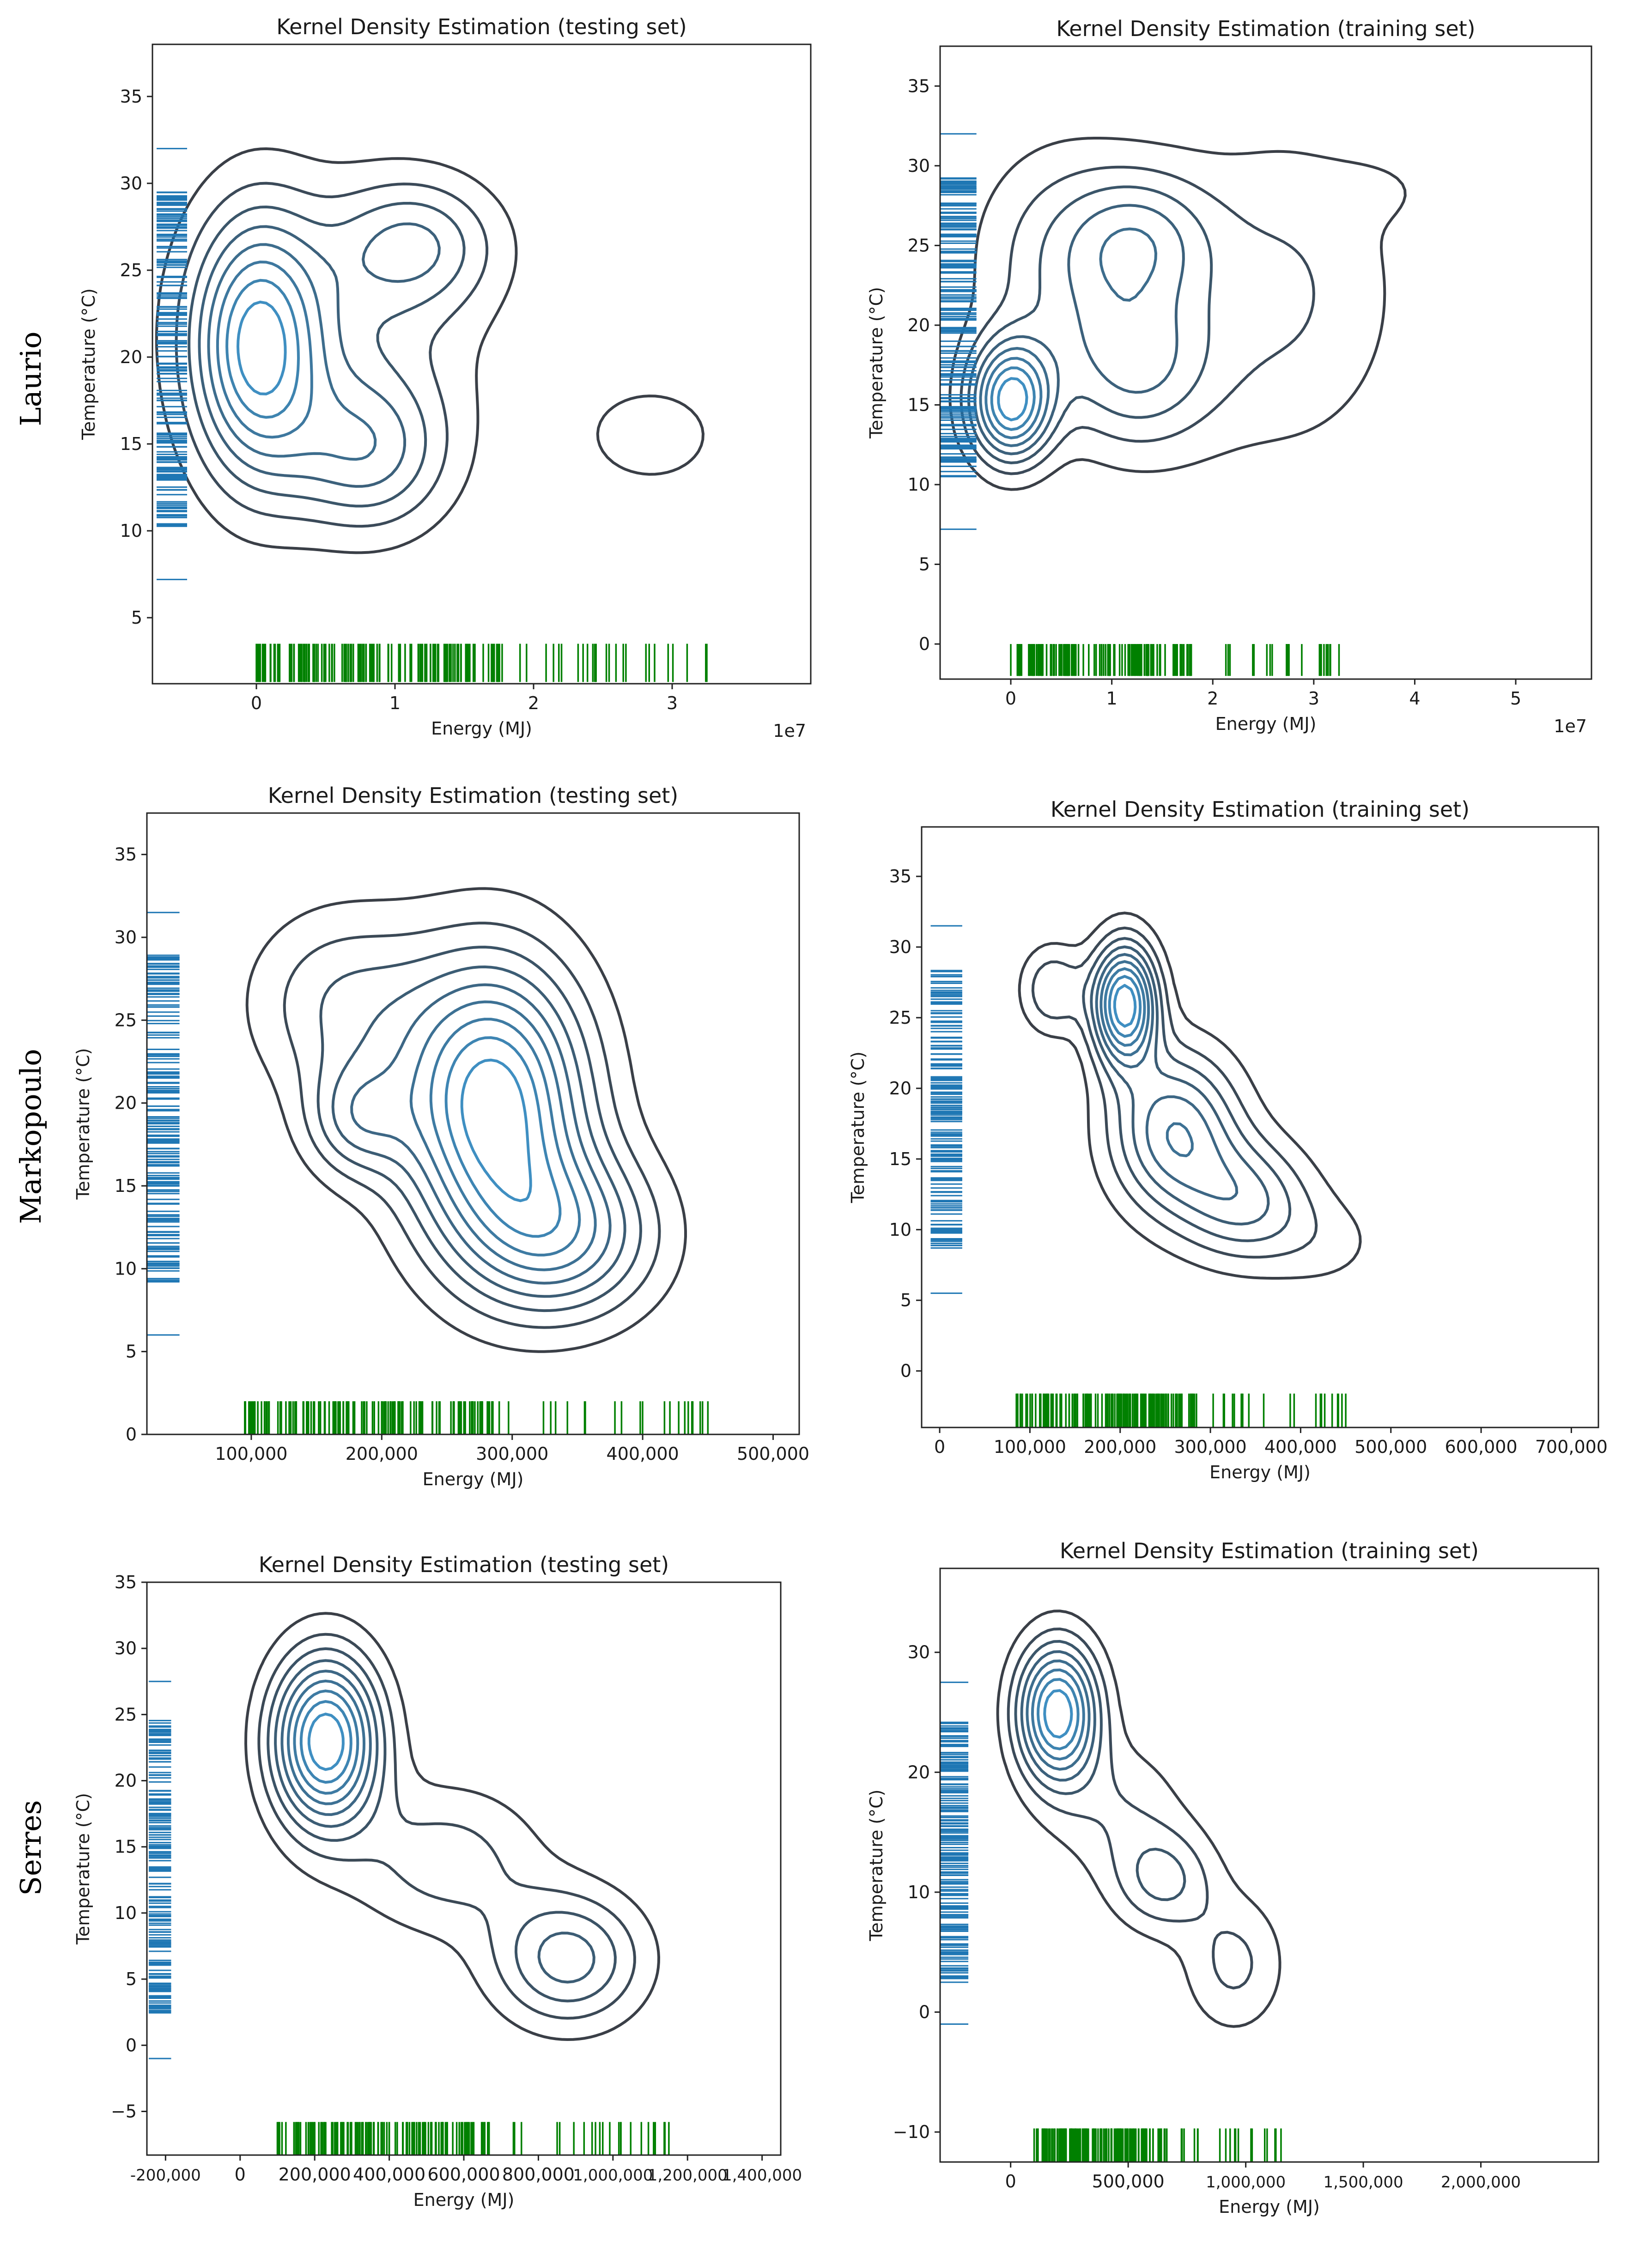 This screenshot has width=1652, height=2241. What do you see at coordinates (900, 876) in the screenshot?
I see `y-tick-label: 35` at bounding box center [900, 876].